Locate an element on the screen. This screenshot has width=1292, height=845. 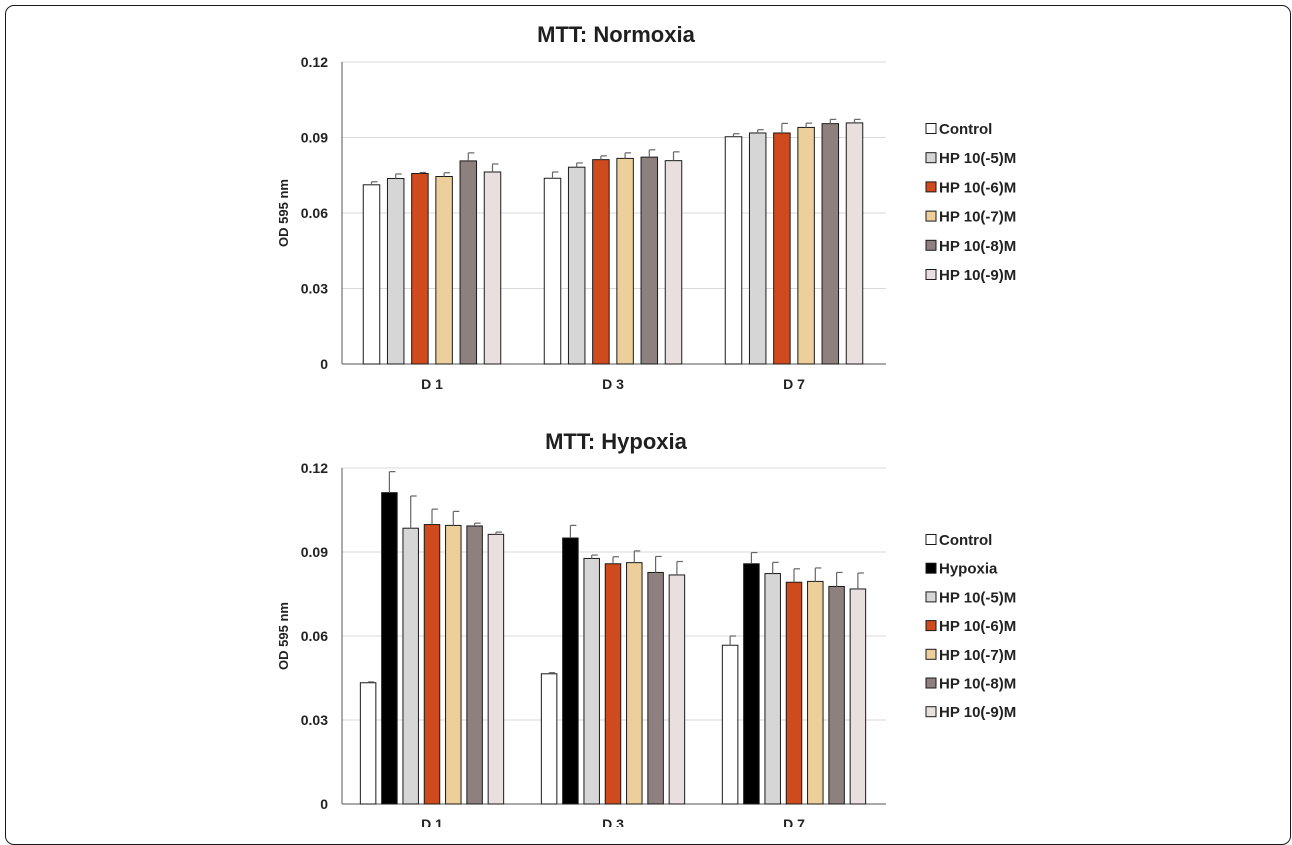
legend-label: Hypoxia is located at coordinates (968, 569).